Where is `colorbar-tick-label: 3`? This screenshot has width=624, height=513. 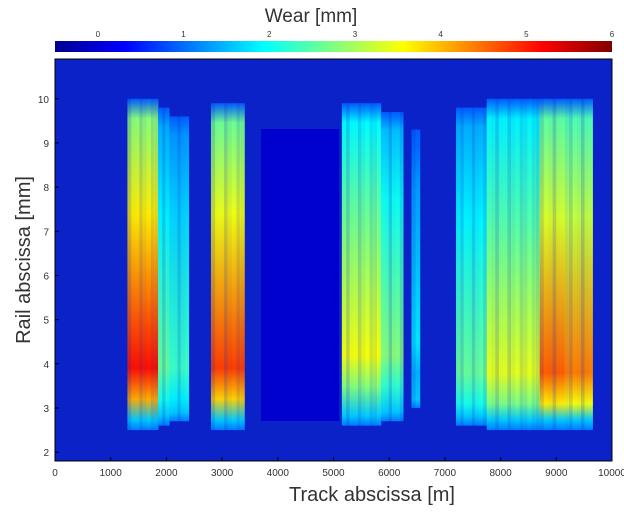 colorbar-tick-label: 3 is located at coordinates (355, 34).